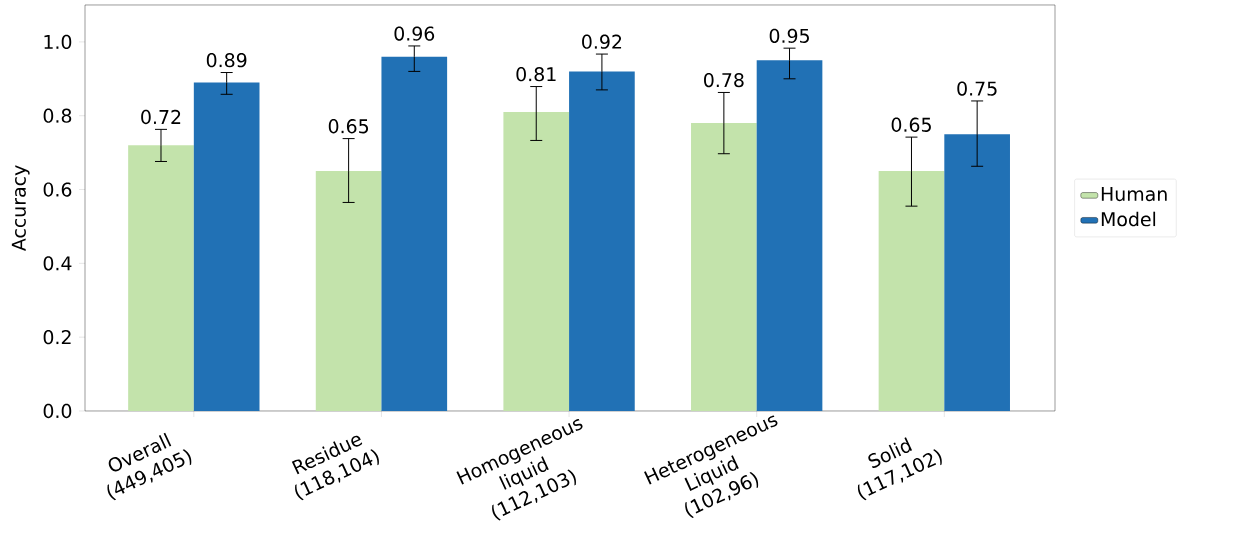 This screenshot has height=550, width=1241. Describe the element at coordinates (58, 42) in the screenshot. I see `y-tick-label: 1.0` at that location.